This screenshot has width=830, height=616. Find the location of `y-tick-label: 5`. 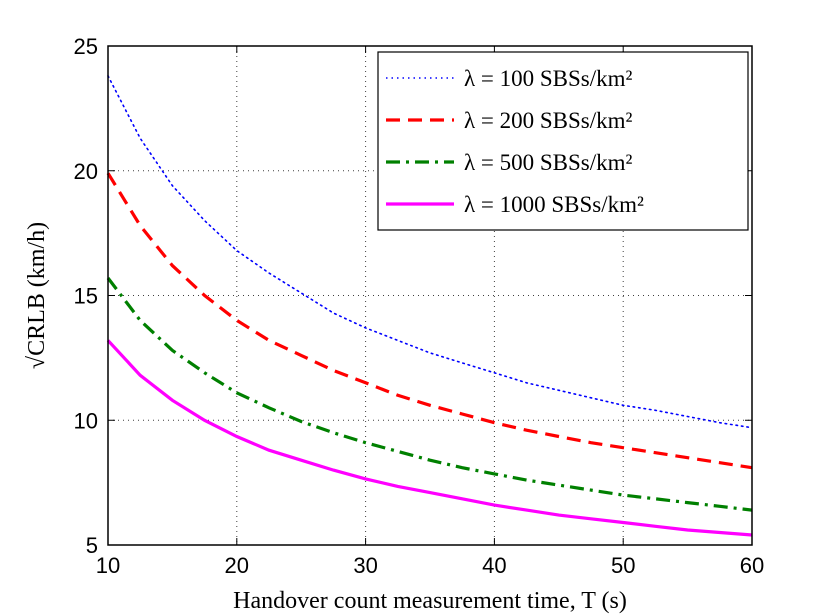

y-tick-label: 5 is located at coordinates (92, 545).